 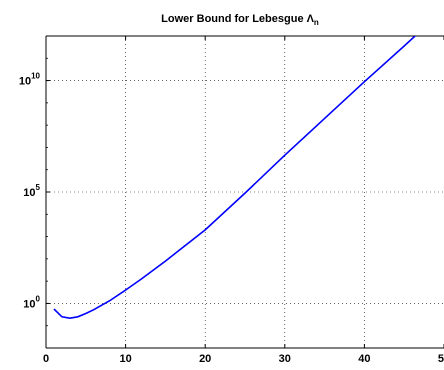 What do you see at coordinates (285, 359) in the screenshot?
I see `x-tick-label: 30` at bounding box center [285, 359].